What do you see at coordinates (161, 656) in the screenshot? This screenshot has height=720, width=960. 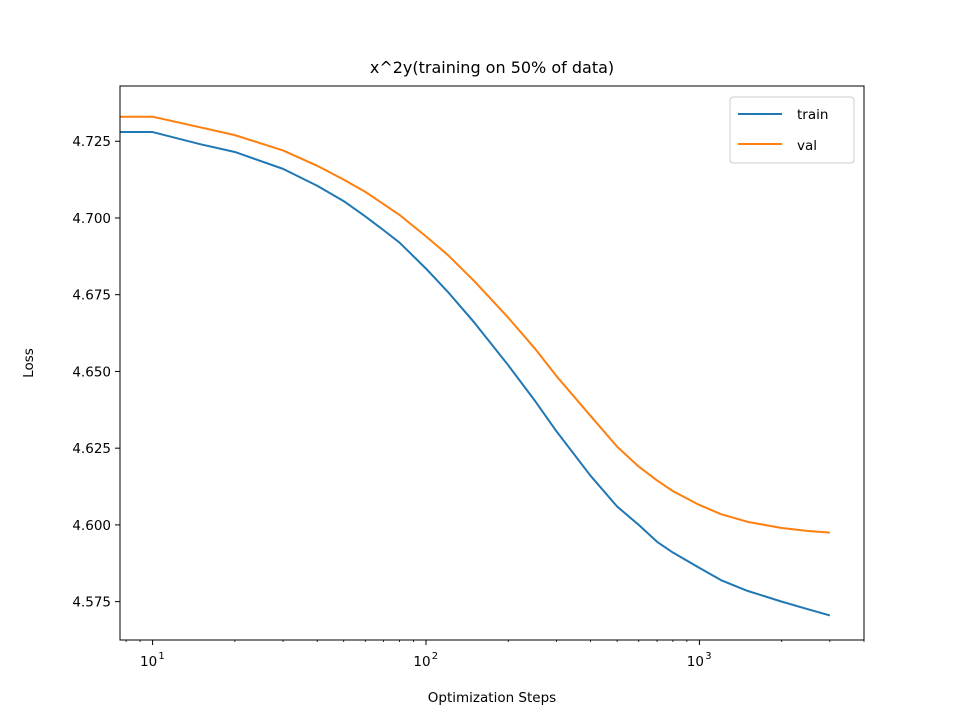 I see `x-tick-exponent: 1` at bounding box center [161, 656].